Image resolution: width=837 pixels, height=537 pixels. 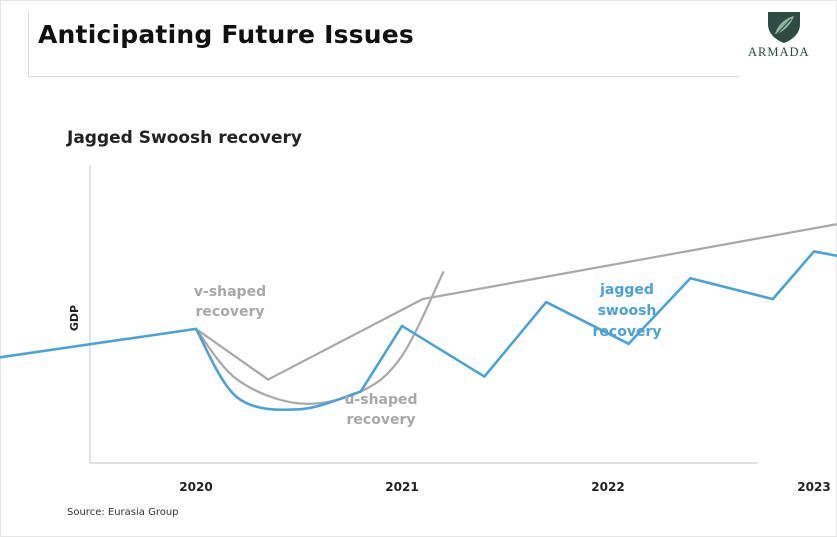 I want to click on annotation-line: jagged, so click(x=626, y=290).